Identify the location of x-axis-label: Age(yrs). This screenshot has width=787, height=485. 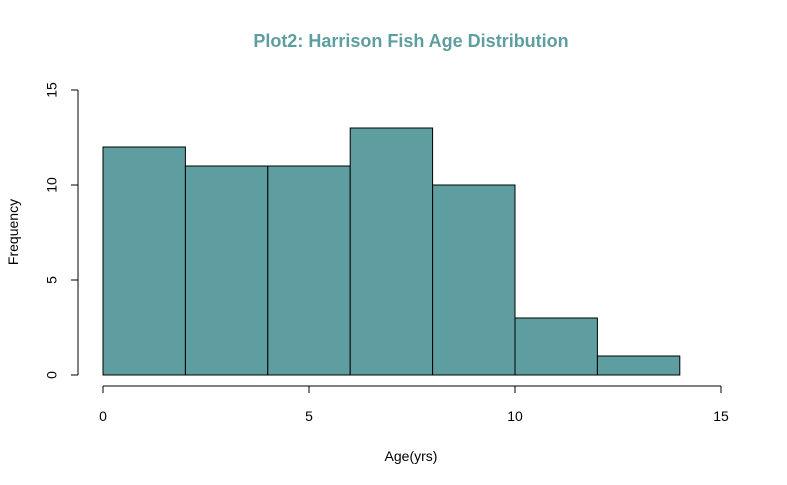
(411, 456).